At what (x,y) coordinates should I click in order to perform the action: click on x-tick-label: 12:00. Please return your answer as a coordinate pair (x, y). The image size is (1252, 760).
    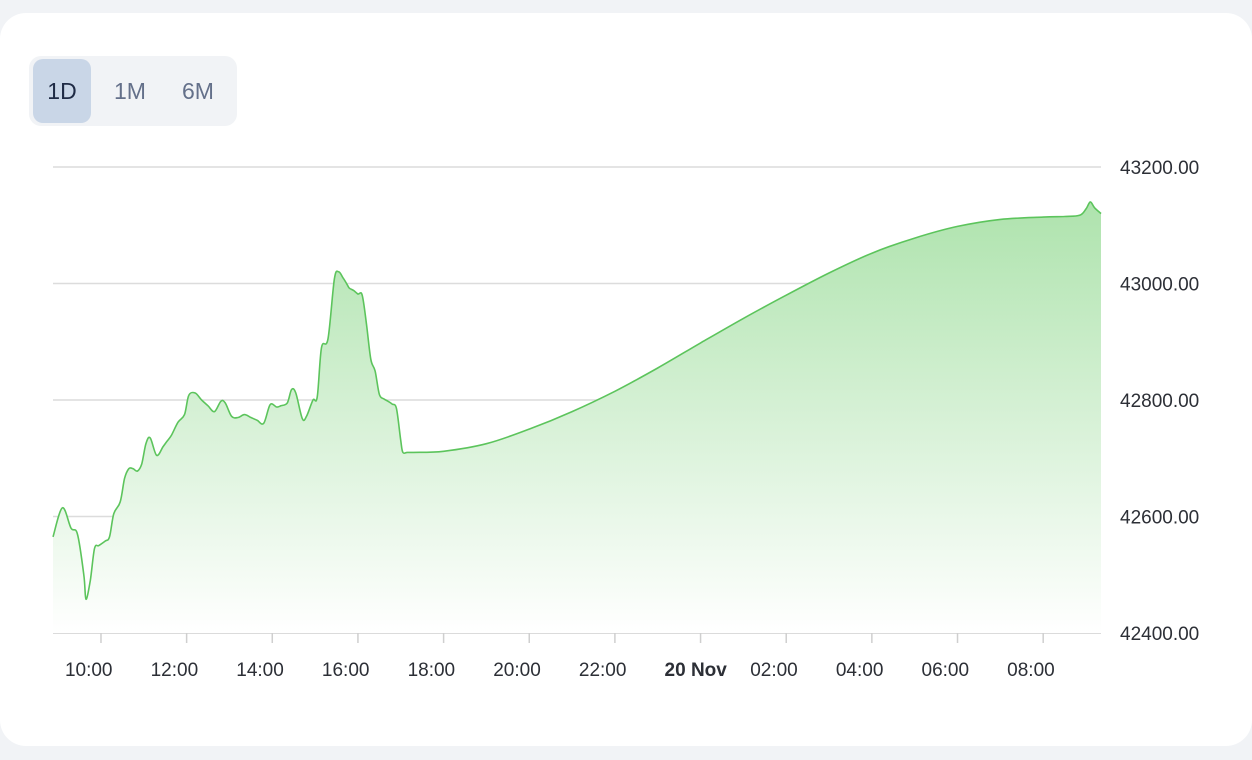
    Looking at the image, I should click on (175, 670).